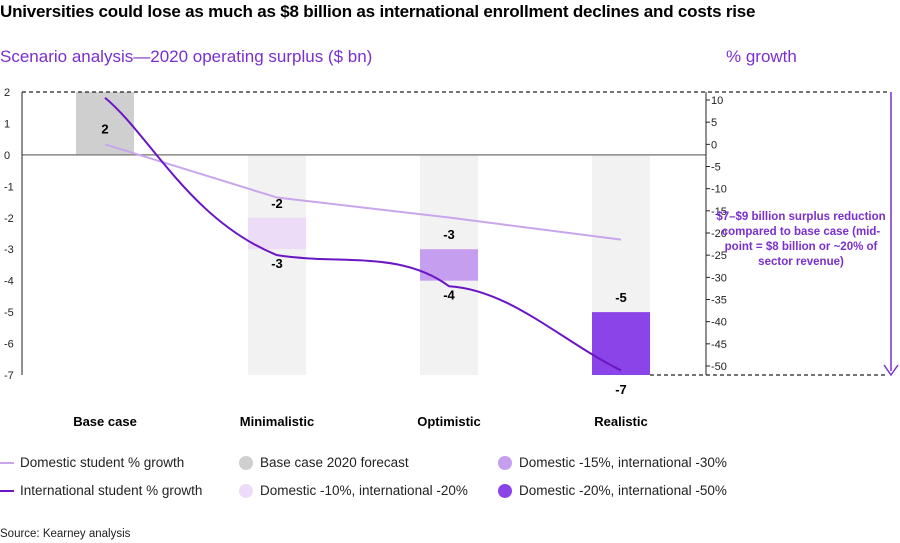 The image size is (900, 543). What do you see at coordinates (9, 219) in the screenshot?
I see `left-tick-label: -2` at bounding box center [9, 219].